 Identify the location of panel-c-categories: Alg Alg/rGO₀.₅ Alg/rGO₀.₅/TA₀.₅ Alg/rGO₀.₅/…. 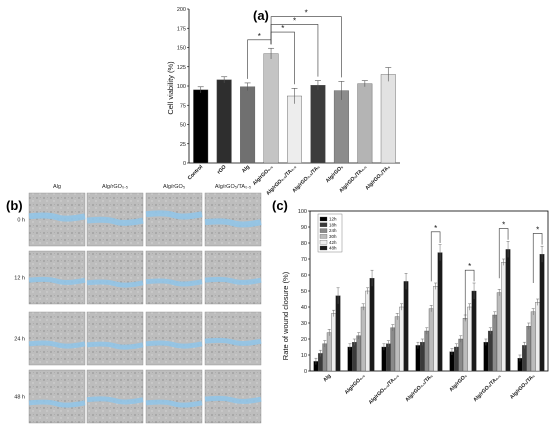
(429, 389).